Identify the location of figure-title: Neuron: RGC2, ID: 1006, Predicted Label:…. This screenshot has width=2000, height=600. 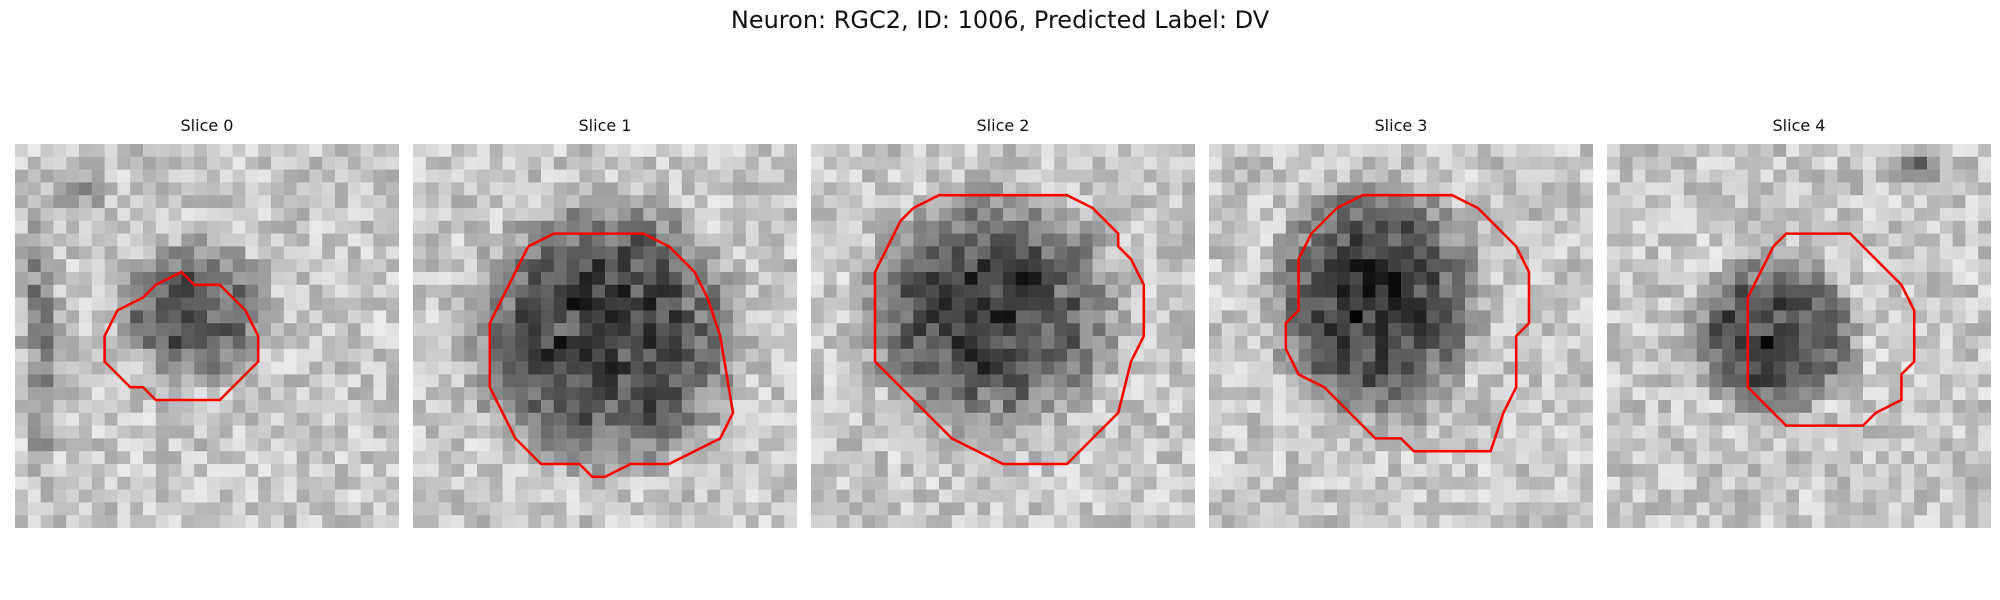
(1000, 20).